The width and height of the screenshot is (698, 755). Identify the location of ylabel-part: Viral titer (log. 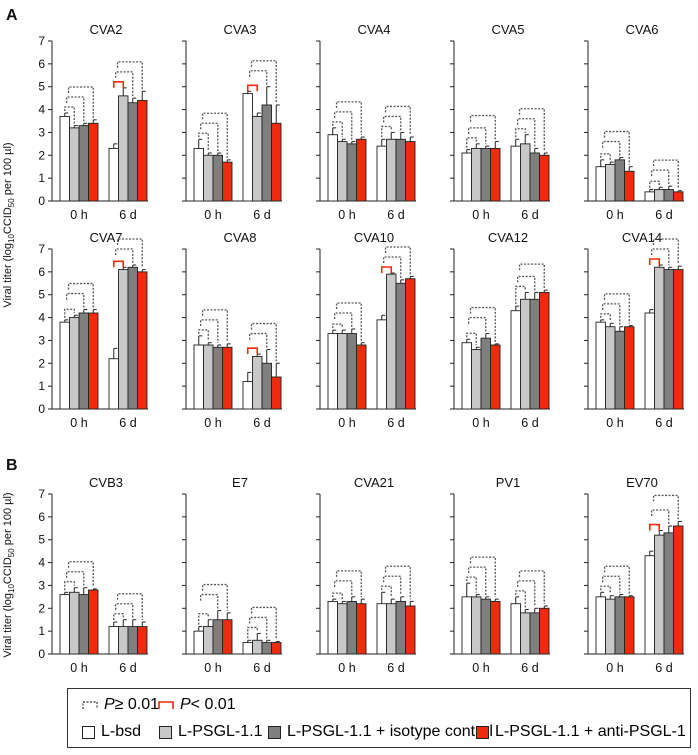
(8, 275).